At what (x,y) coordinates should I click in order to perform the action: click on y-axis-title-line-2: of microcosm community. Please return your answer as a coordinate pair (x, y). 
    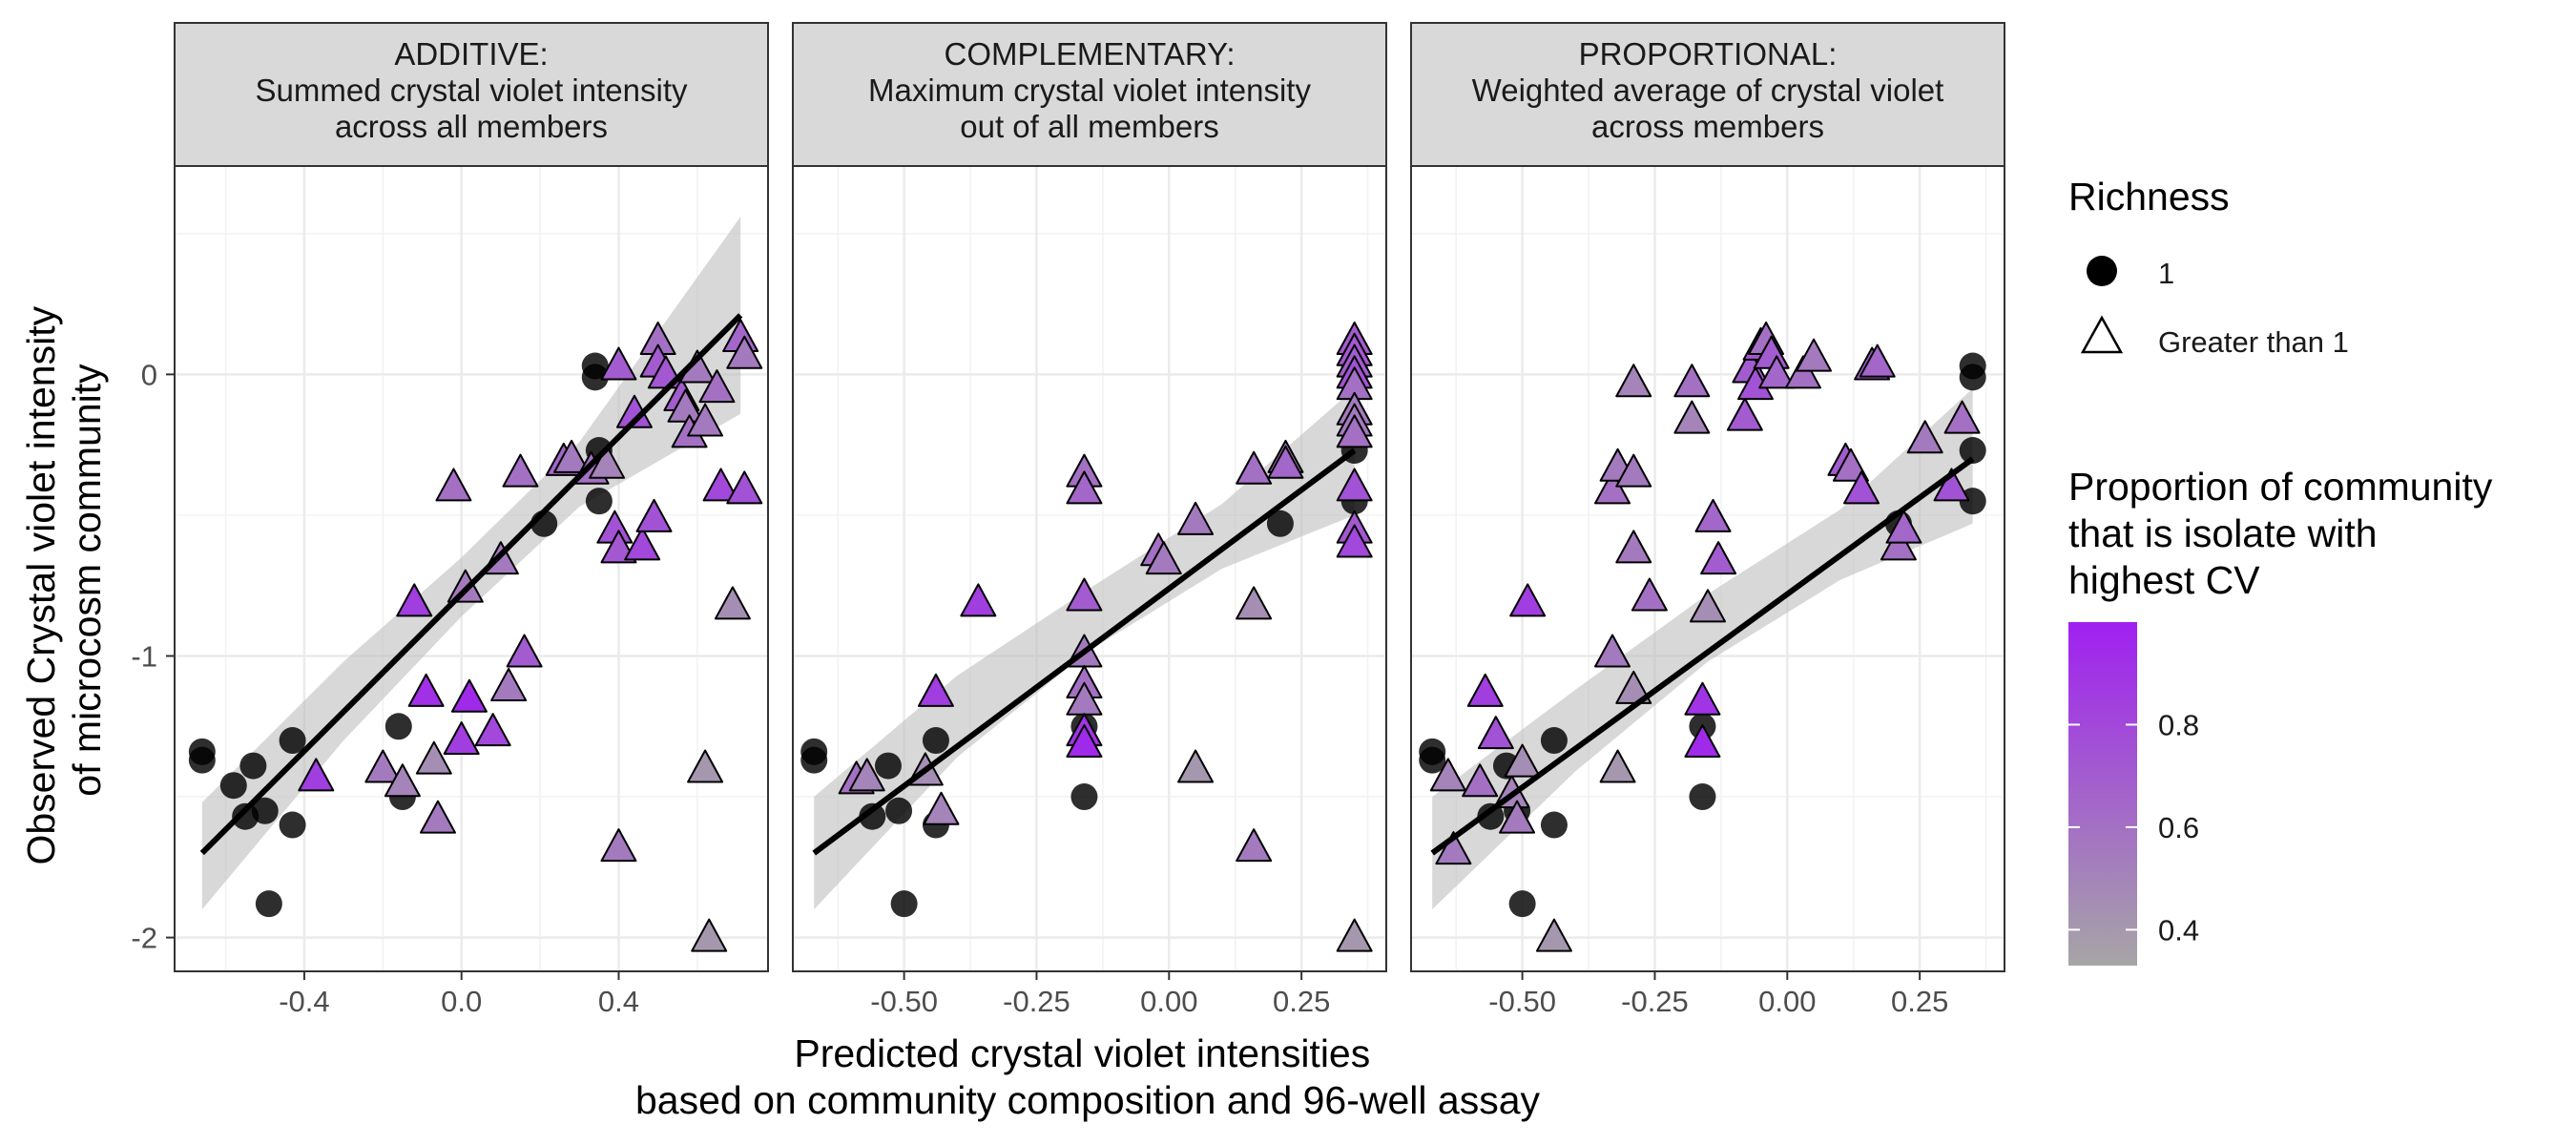
    Looking at the image, I should click on (87, 581).